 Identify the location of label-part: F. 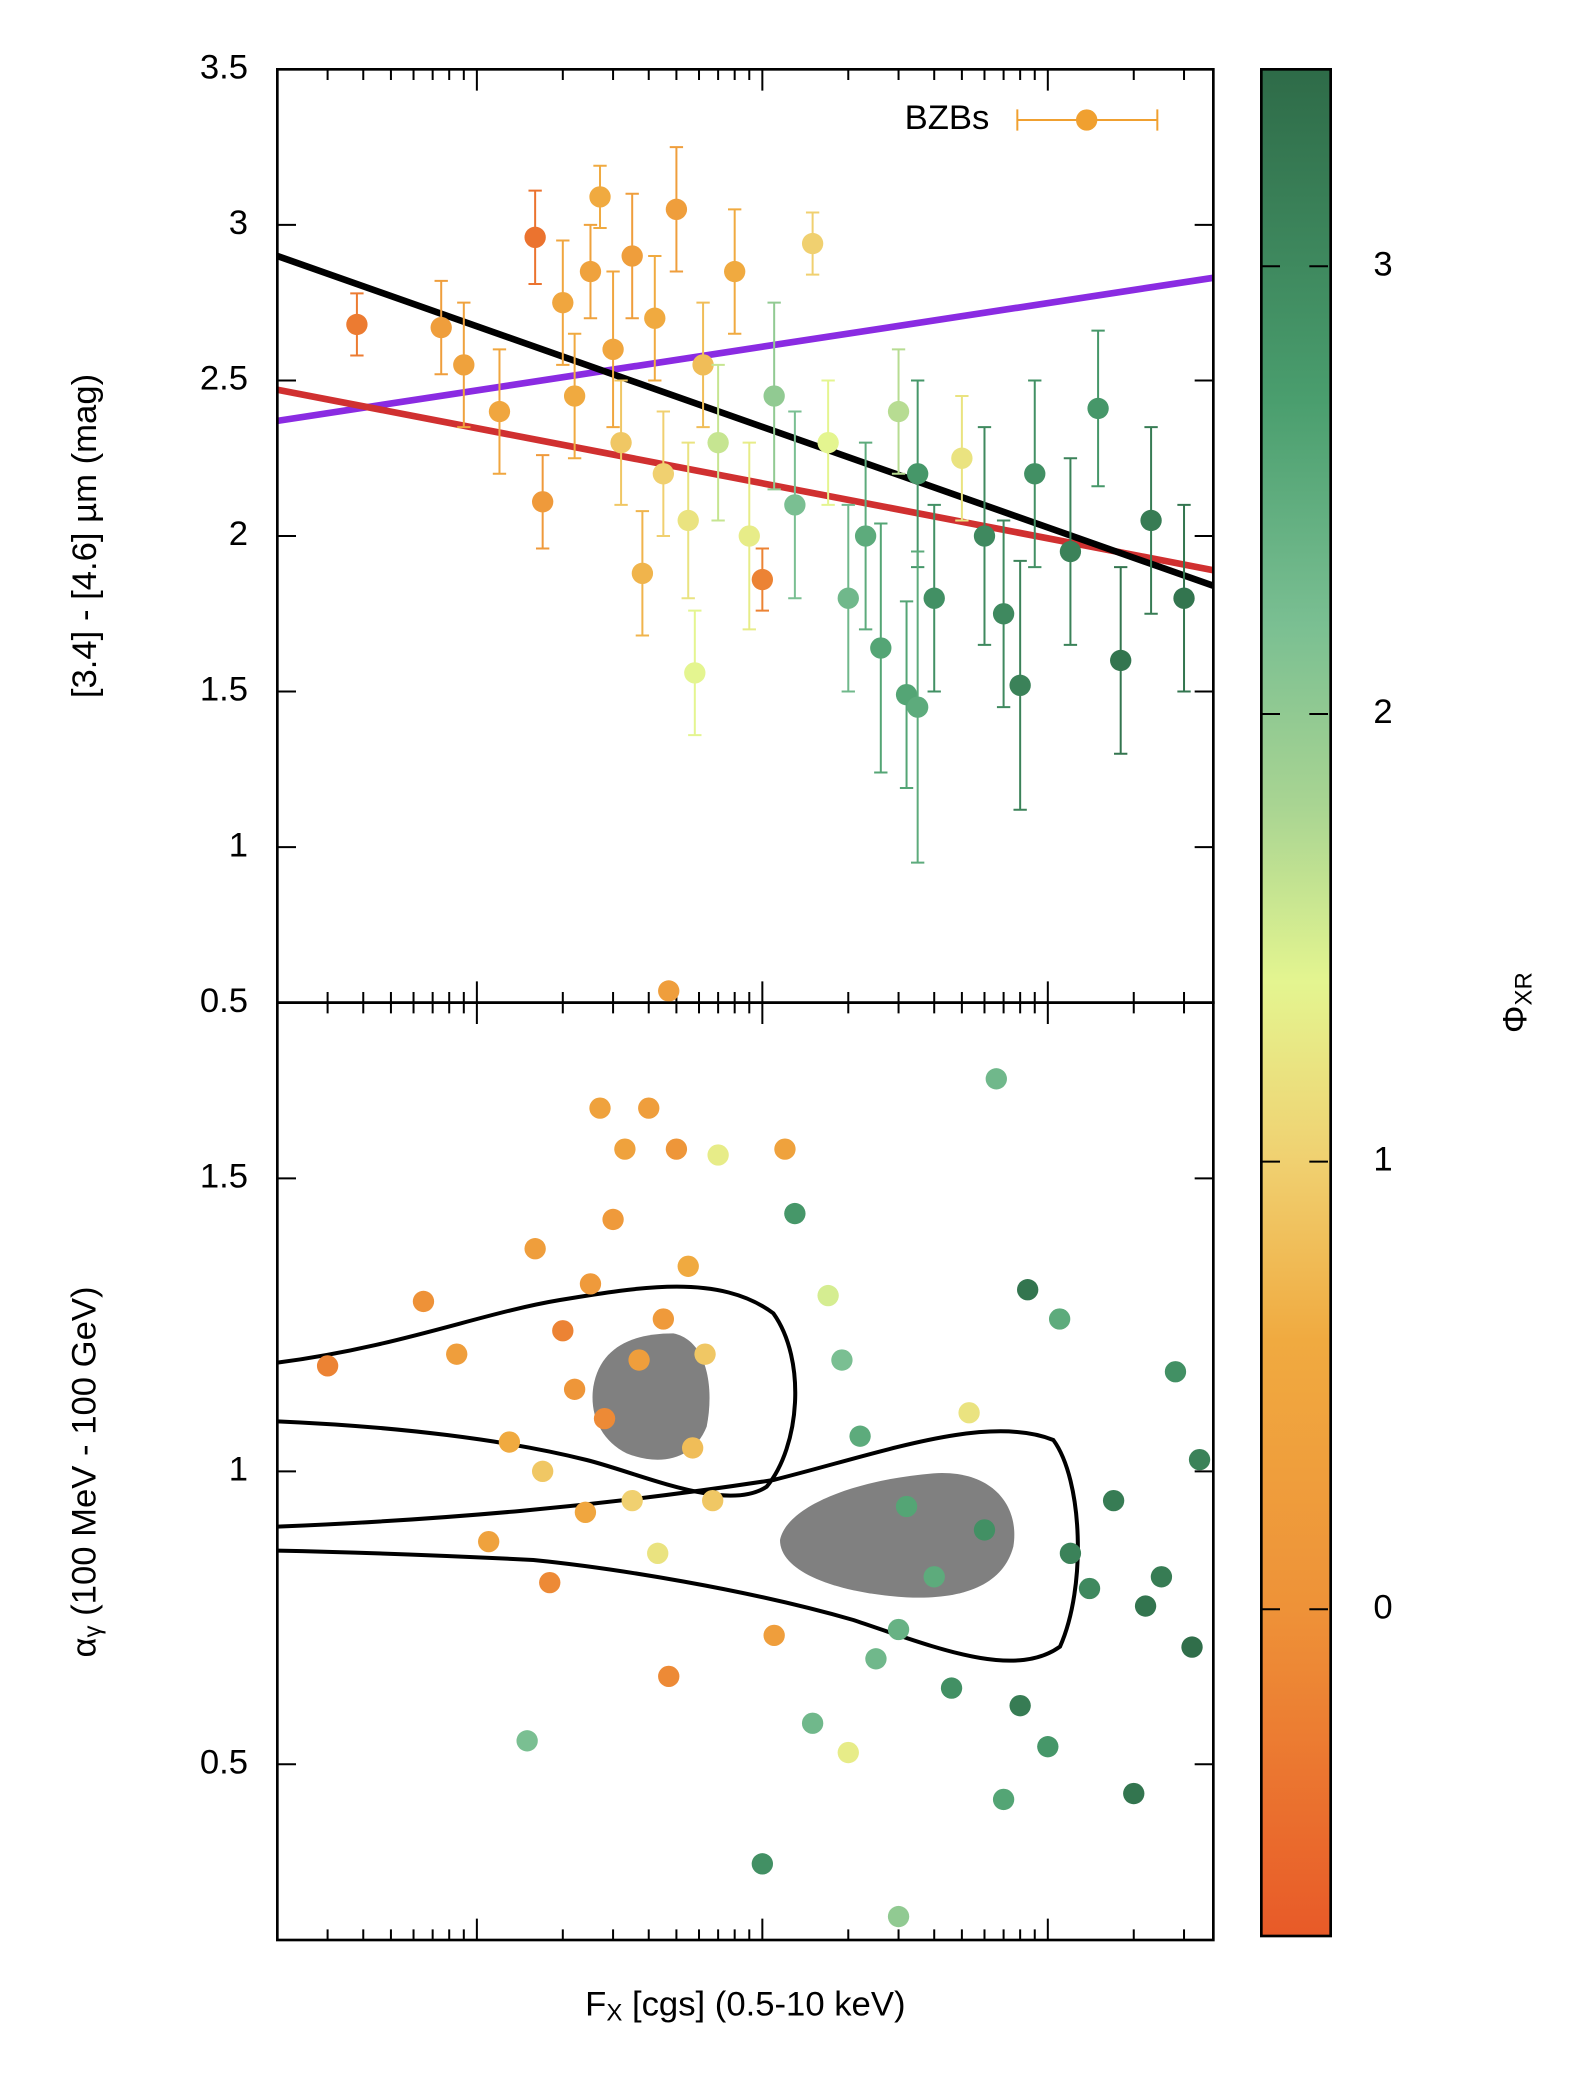
(595, 2005).